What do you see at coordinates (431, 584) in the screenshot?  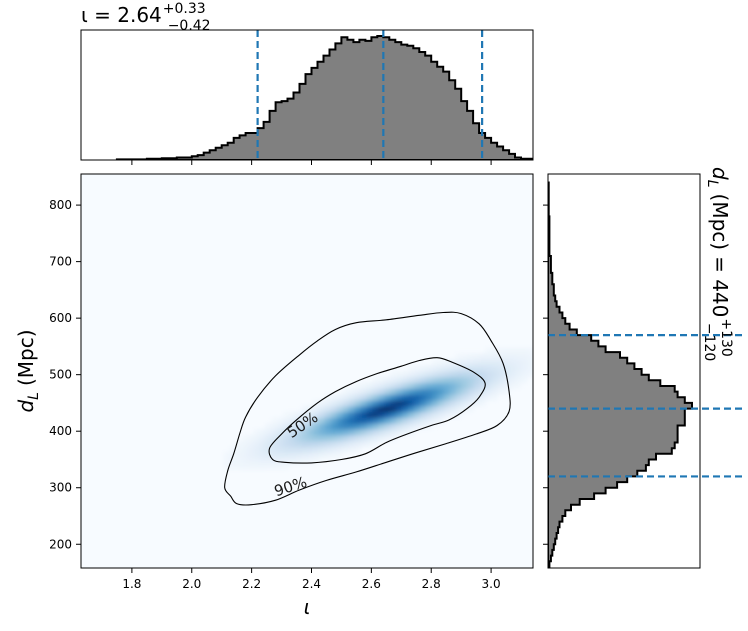 I see `x-tick-label: 2.8` at bounding box center [431, 584].